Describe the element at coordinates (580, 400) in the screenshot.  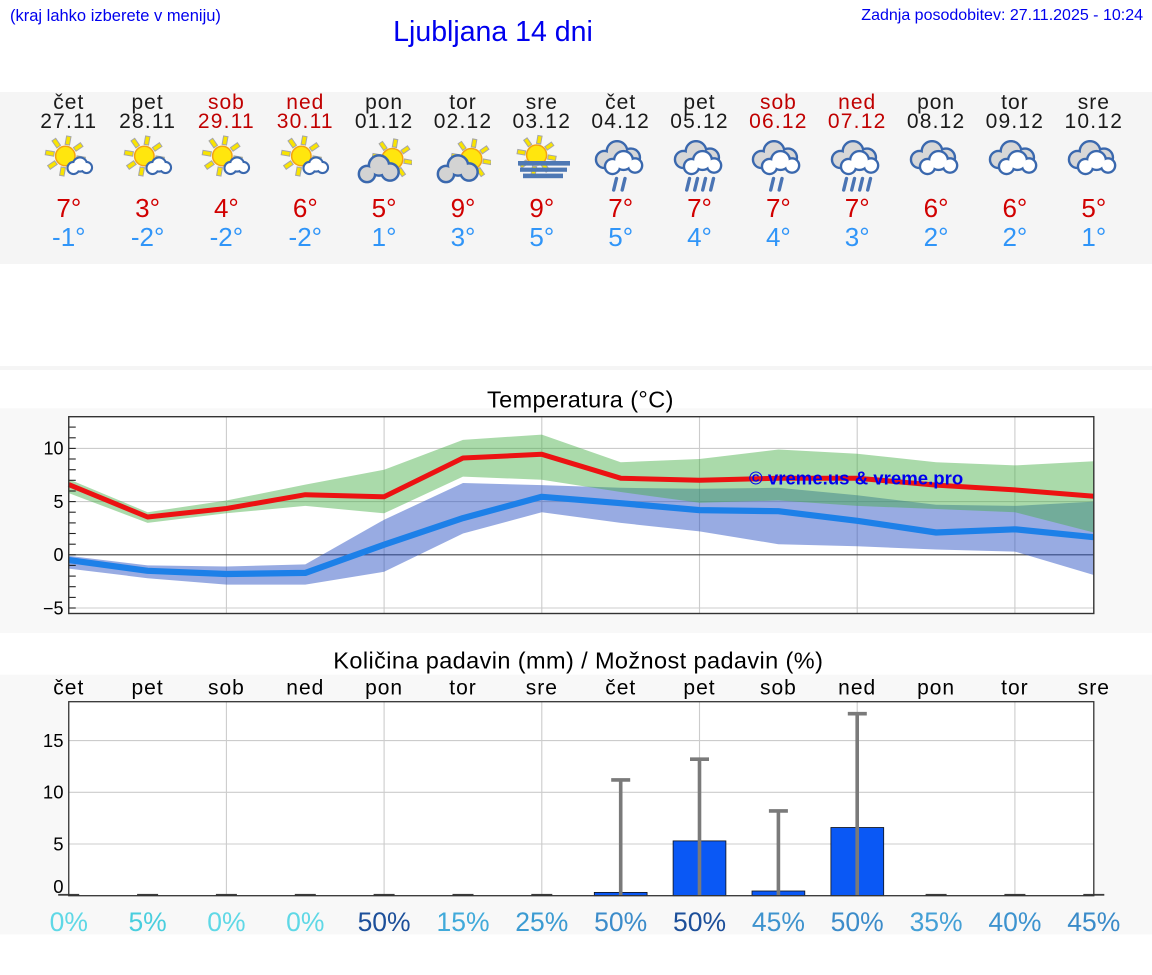
I see `svg-text: Temperatura (°C)` at that location.